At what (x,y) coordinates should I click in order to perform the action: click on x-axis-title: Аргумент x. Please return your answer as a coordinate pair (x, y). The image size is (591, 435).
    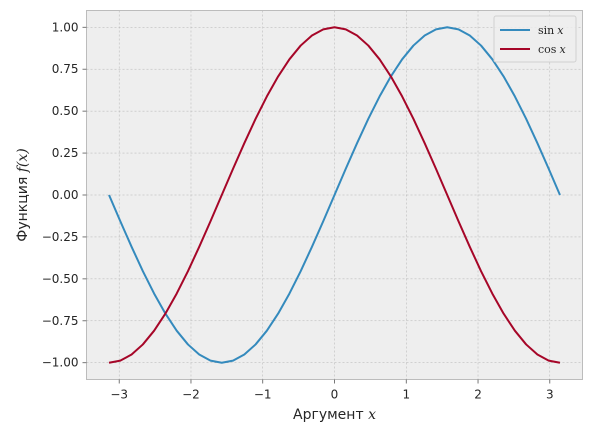
    Looking at the image, I should click on (334, 415).